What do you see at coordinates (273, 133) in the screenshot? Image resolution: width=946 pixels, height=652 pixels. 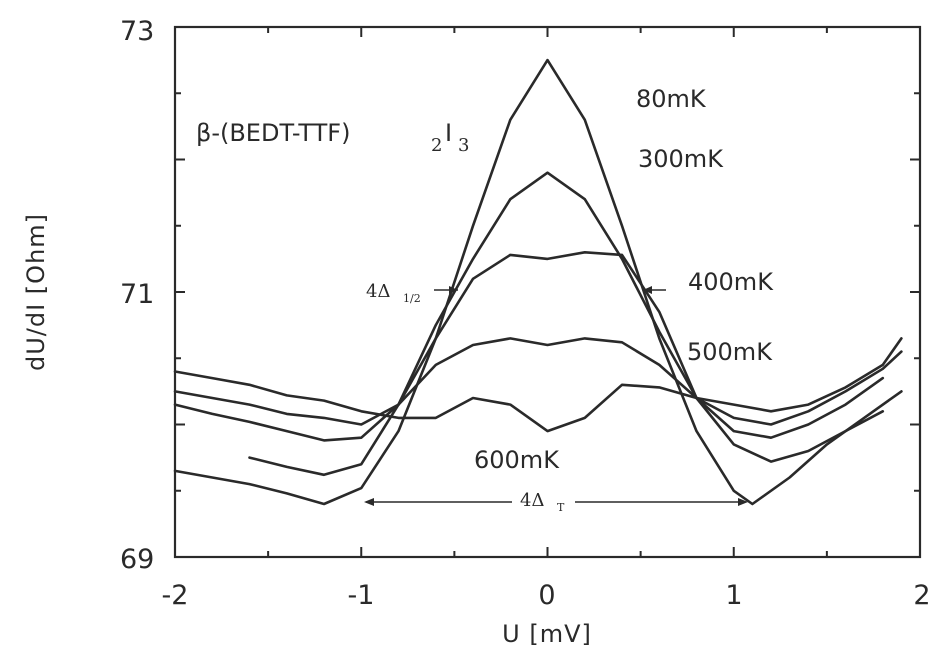 I see `compound-text: β-(BEDT-TTF)` at bounding box center [273, 133].